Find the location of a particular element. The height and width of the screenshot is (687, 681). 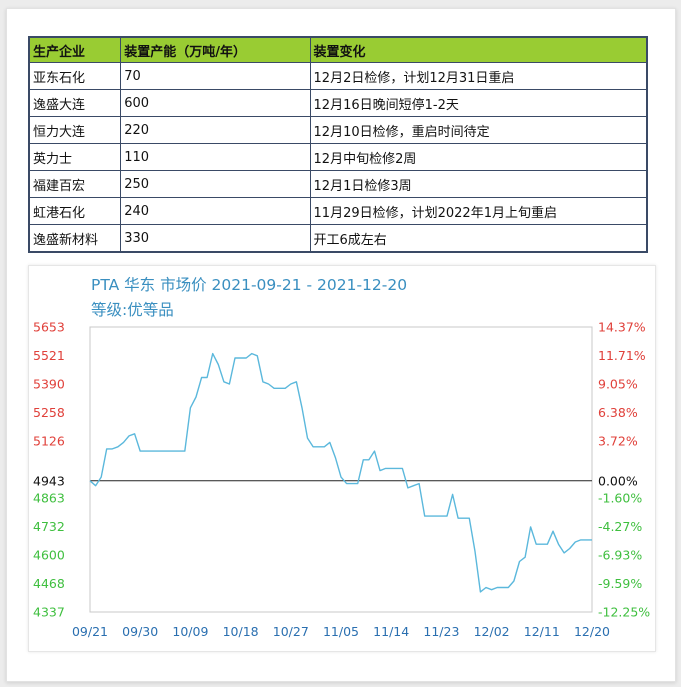

table-header-row: 生产企业 装置产能（万吨/年） 装置变化 is located at coordinates (338, 49).